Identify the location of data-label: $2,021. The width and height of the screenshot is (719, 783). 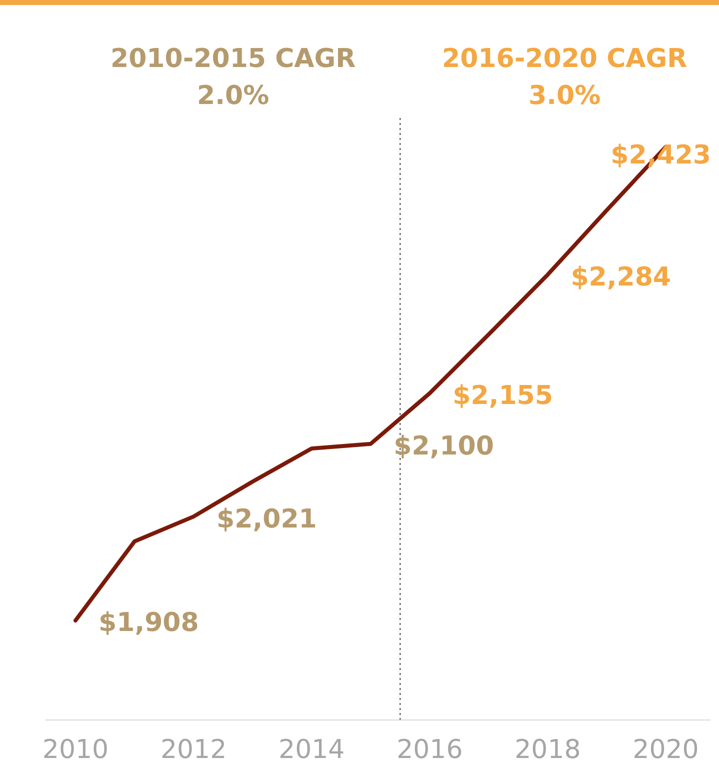
(266, 519).